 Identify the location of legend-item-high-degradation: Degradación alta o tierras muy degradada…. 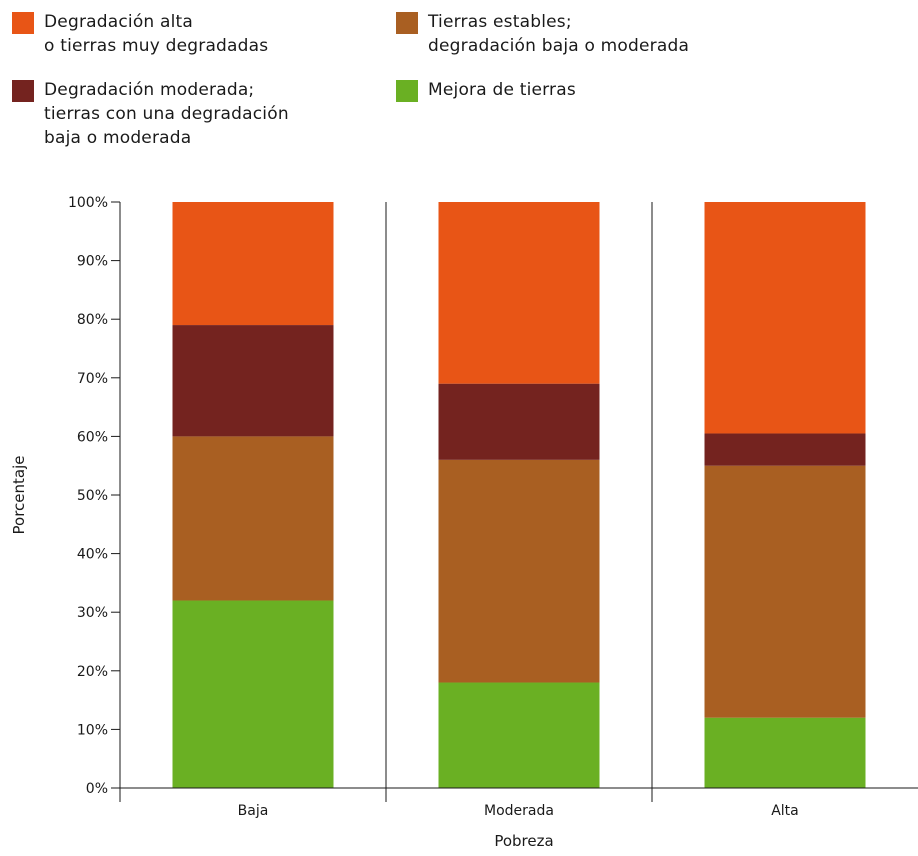
(140, 34).